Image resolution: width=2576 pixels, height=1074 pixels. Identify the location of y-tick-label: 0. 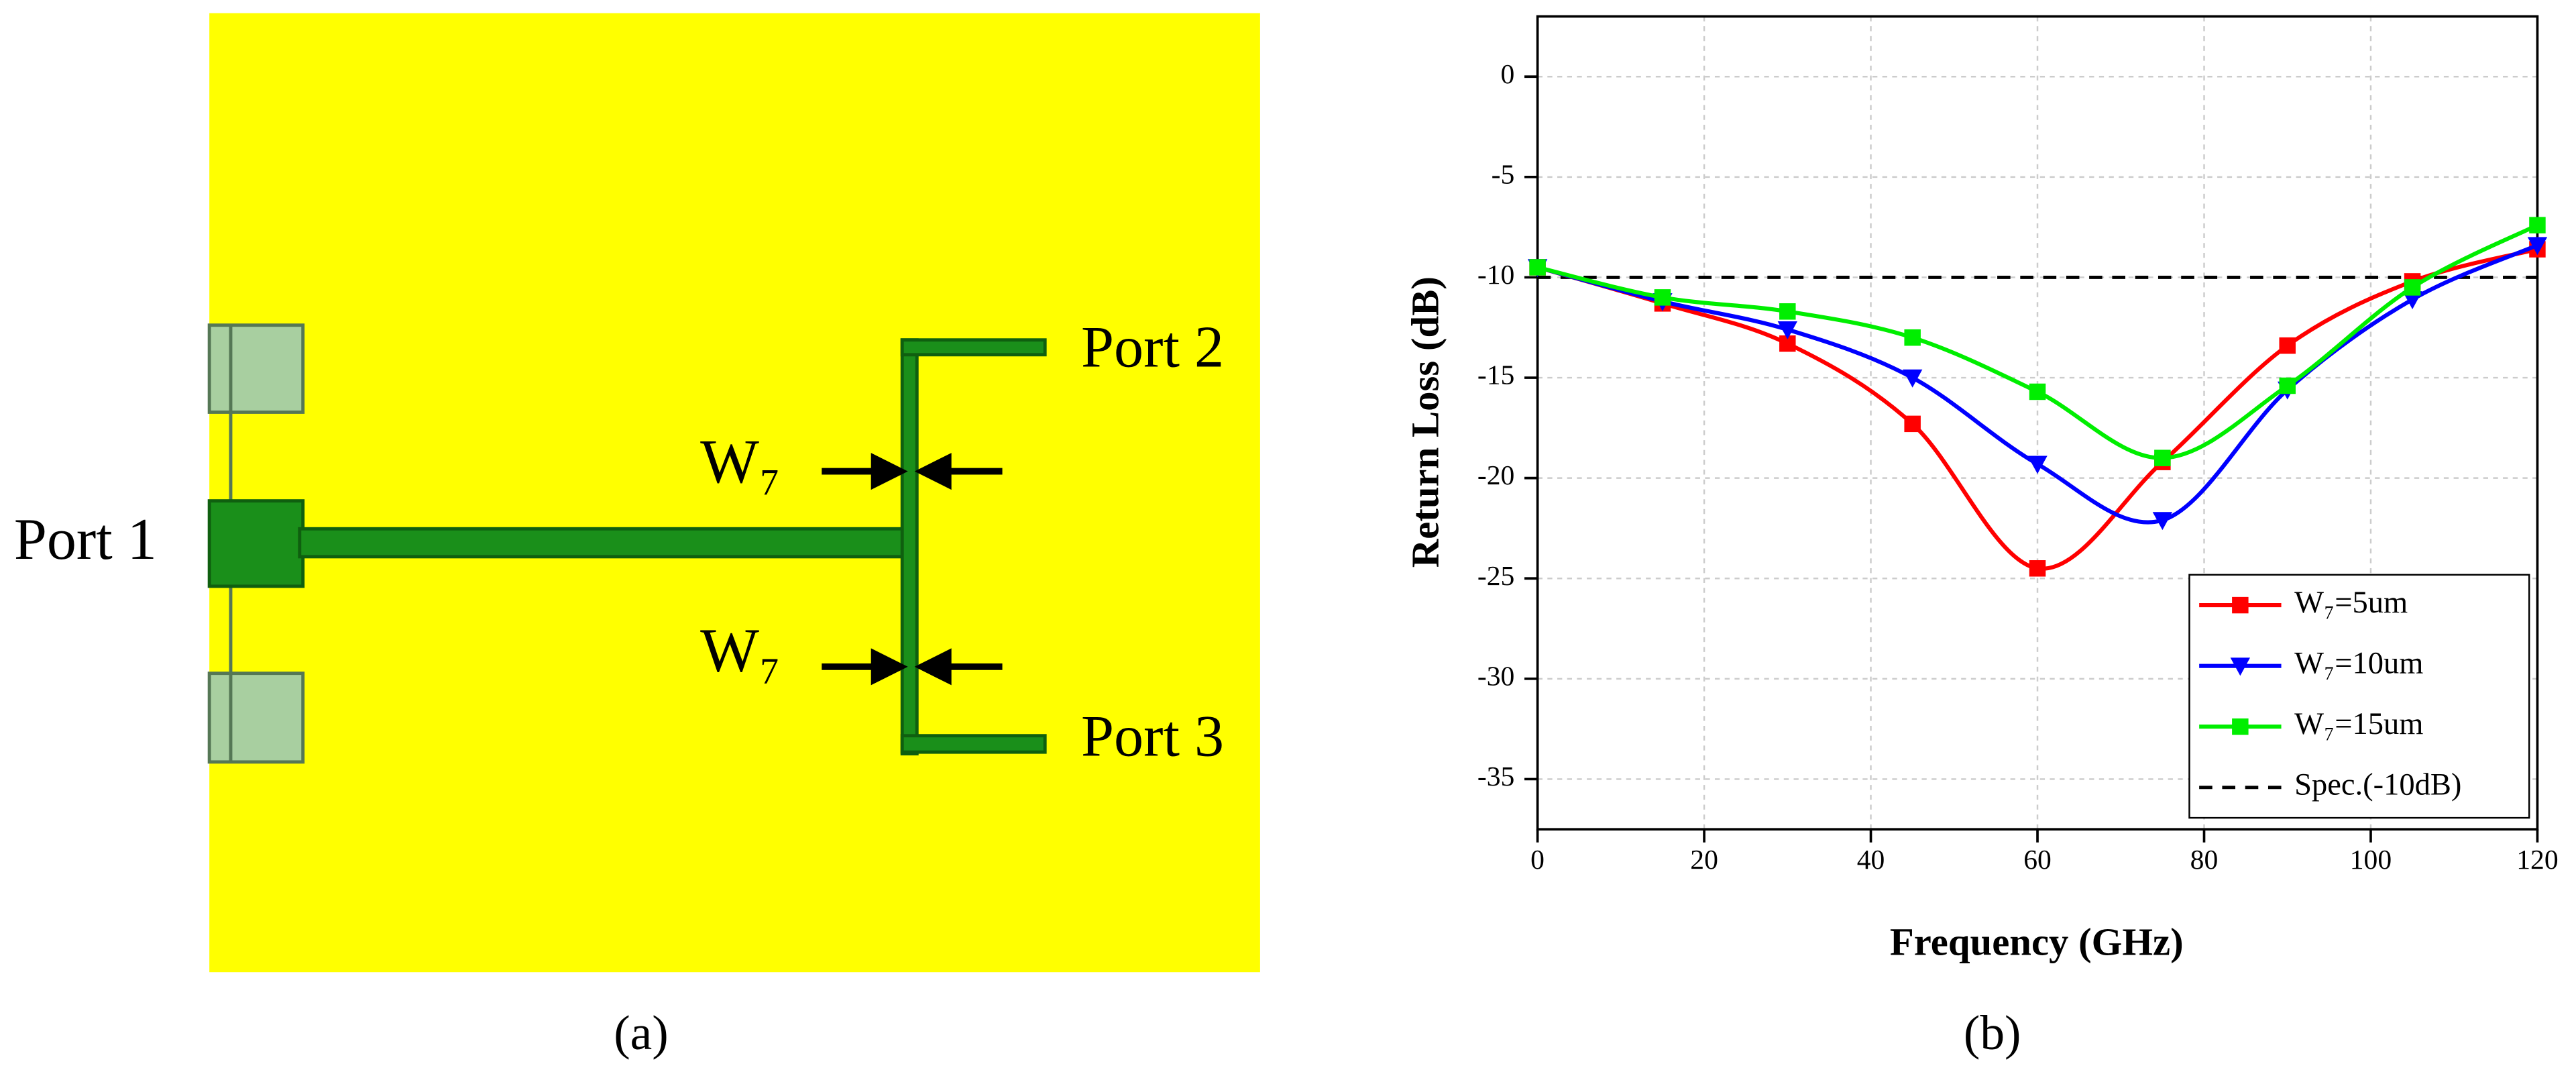
(1508, 74).